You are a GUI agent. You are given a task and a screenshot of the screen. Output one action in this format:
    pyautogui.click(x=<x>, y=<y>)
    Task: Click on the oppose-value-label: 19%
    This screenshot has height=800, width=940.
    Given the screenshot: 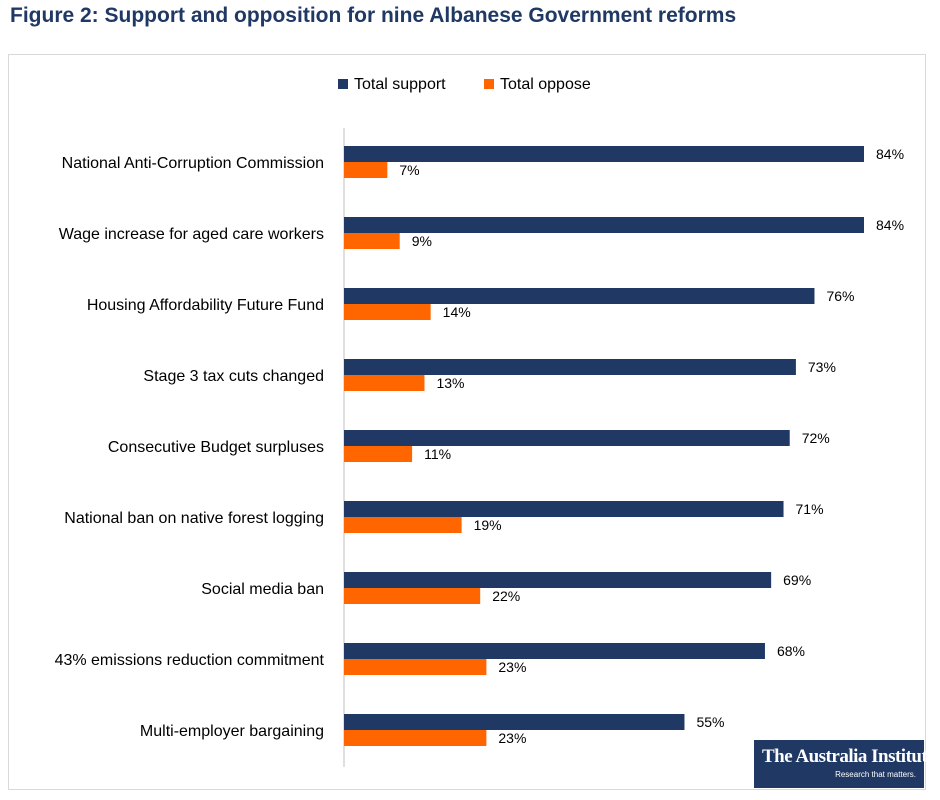 What is the action you would take?
    pyautogui.click(x=488, y=525)
    